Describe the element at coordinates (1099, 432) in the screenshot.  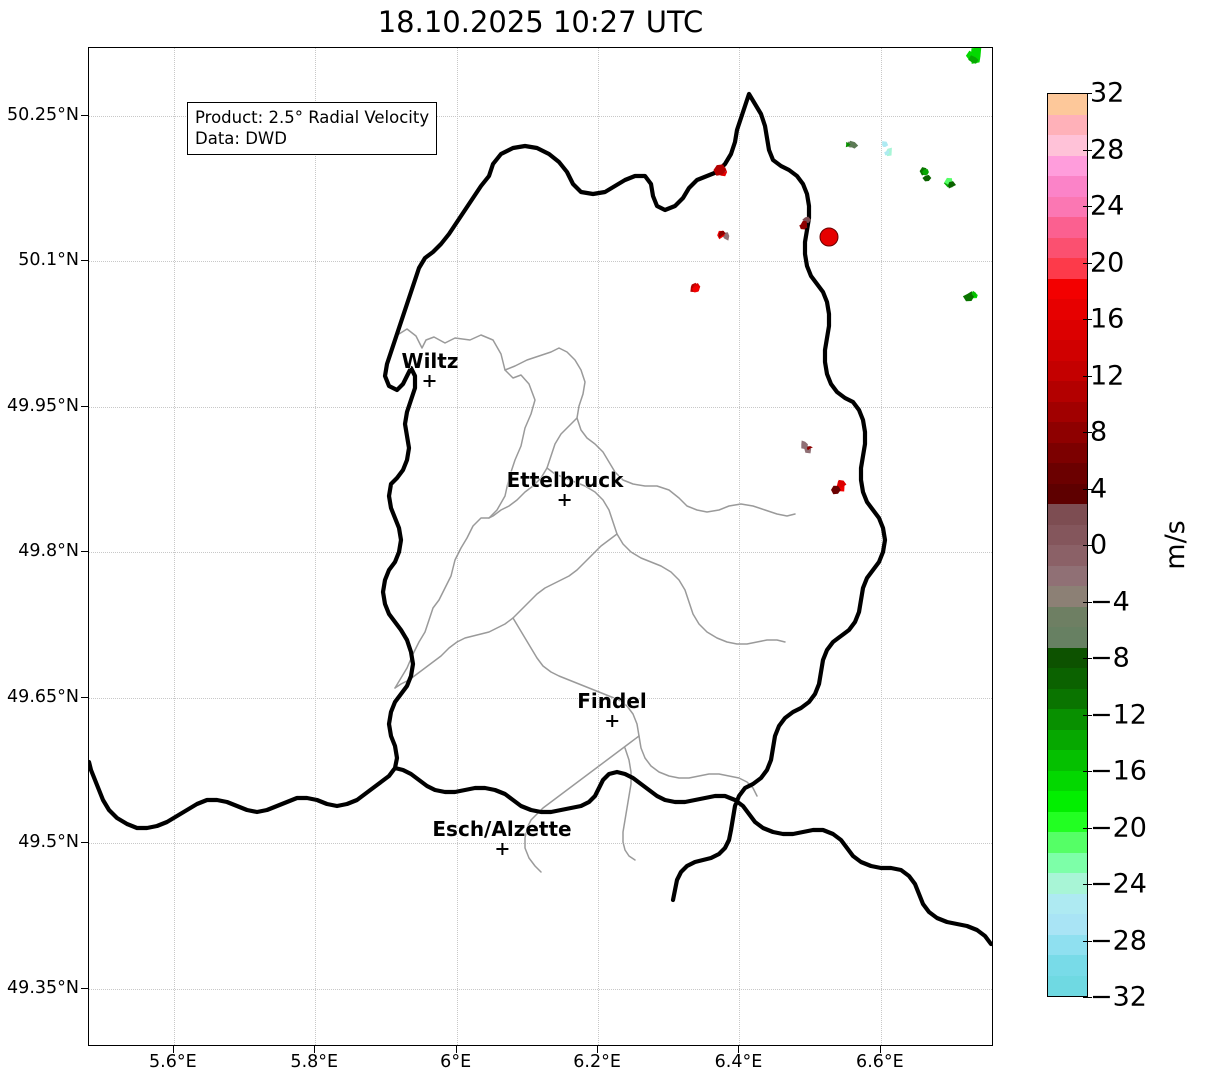
I see `colorbar-tick-6: 8` at that location.